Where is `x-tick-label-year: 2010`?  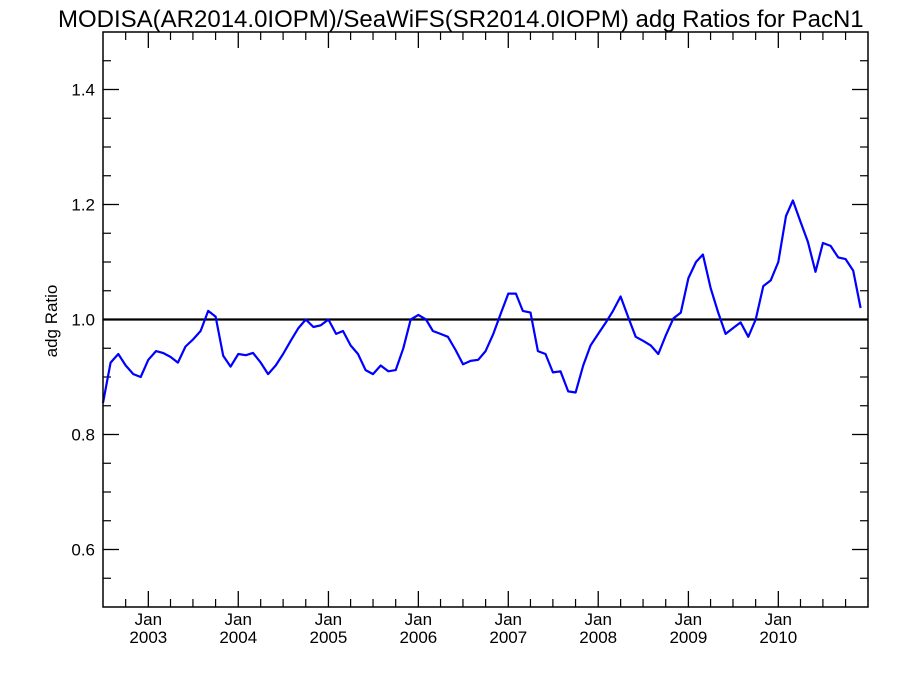
x-tick-label-year: 2010 is located at coordinates (778, 637).